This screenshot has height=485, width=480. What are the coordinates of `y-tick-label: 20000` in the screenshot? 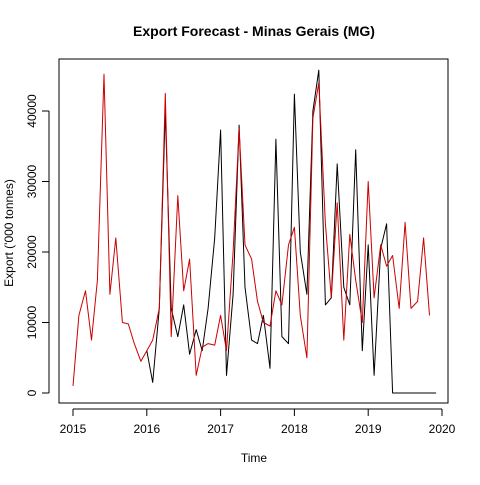 It's located at (32, 252).